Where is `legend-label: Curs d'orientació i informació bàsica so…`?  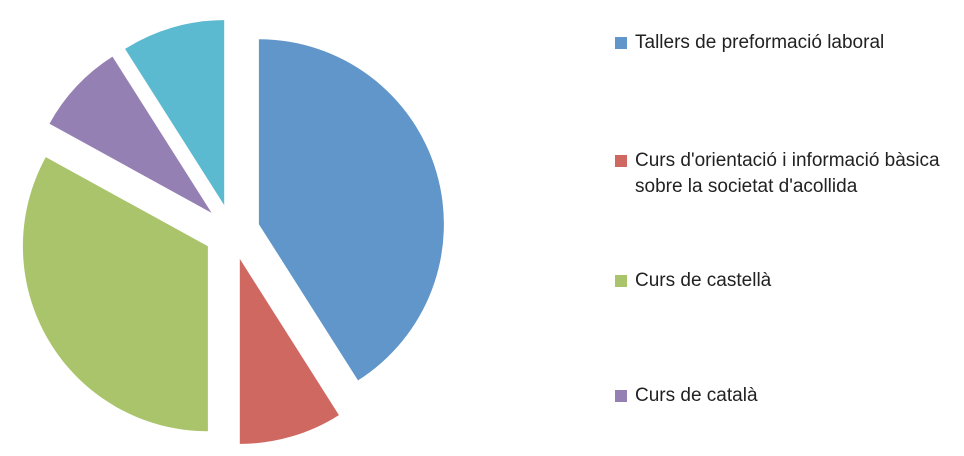 legend-label: Curs d'orientació i informació bàsica so… is located at coordinates (787, 173).